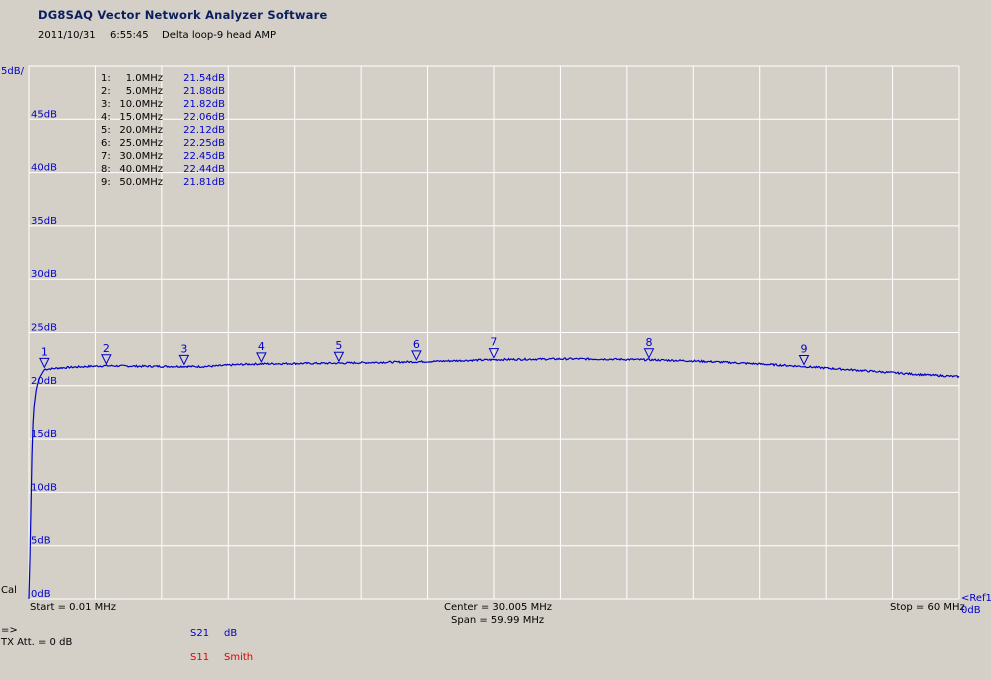  I want to click on marker-table-id: 4:, so click(106, 117).